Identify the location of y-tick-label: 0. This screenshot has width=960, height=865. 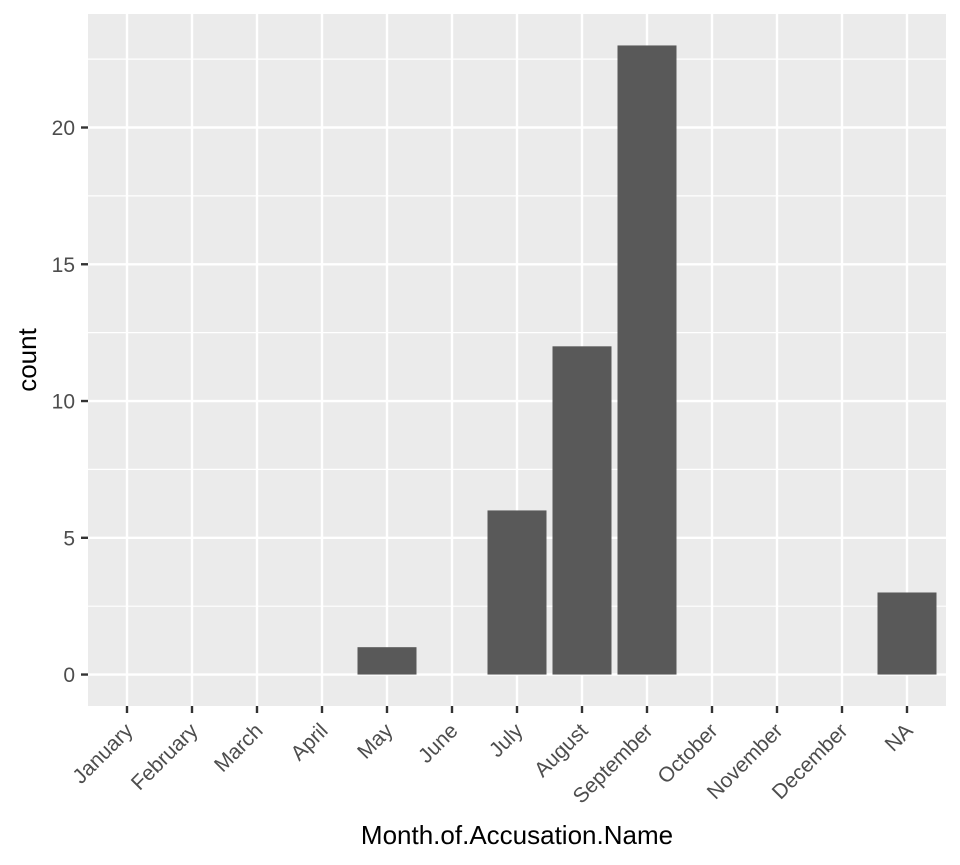
(69, 675).